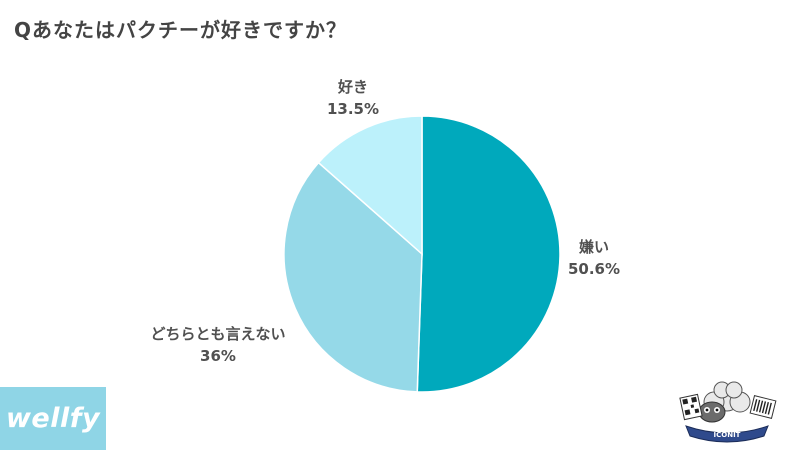 The height and width of the screenshot is (450, 800). I want to click on slice-label-dislike-value: 50.6%, so click(594, 269).